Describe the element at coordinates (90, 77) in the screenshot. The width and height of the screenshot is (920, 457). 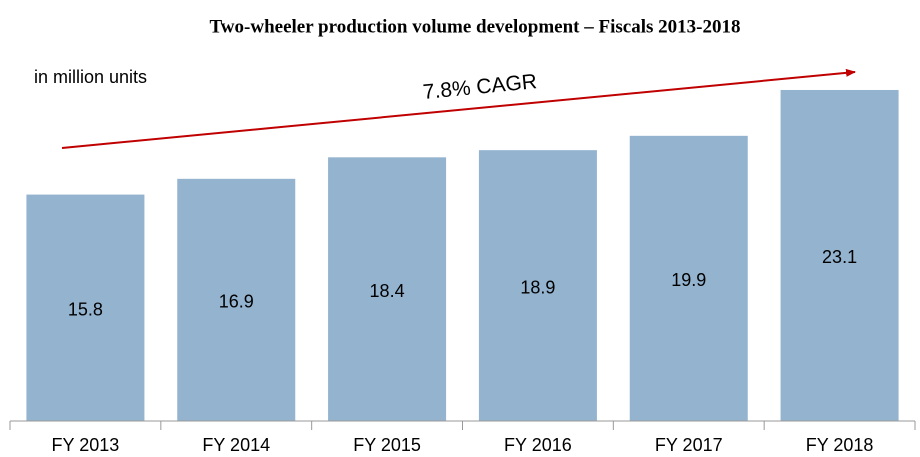
I see `y-axis-label: in million units` at that location.